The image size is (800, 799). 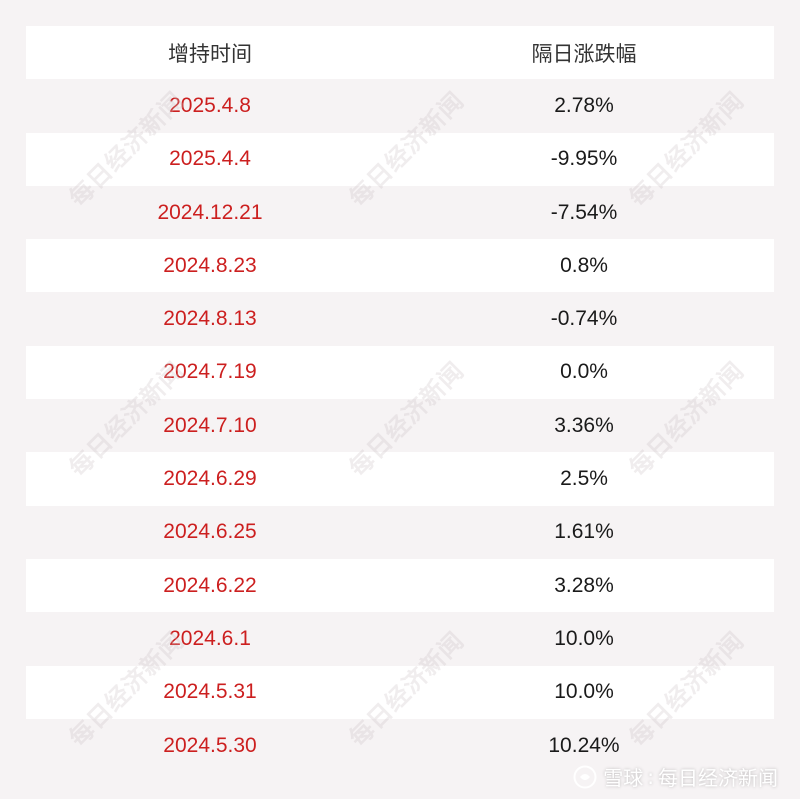 What do you see at coordinates (210, 319) in the screenshot?
I see `date-cell: 2024.8.13` at bounding box center [210, 319].